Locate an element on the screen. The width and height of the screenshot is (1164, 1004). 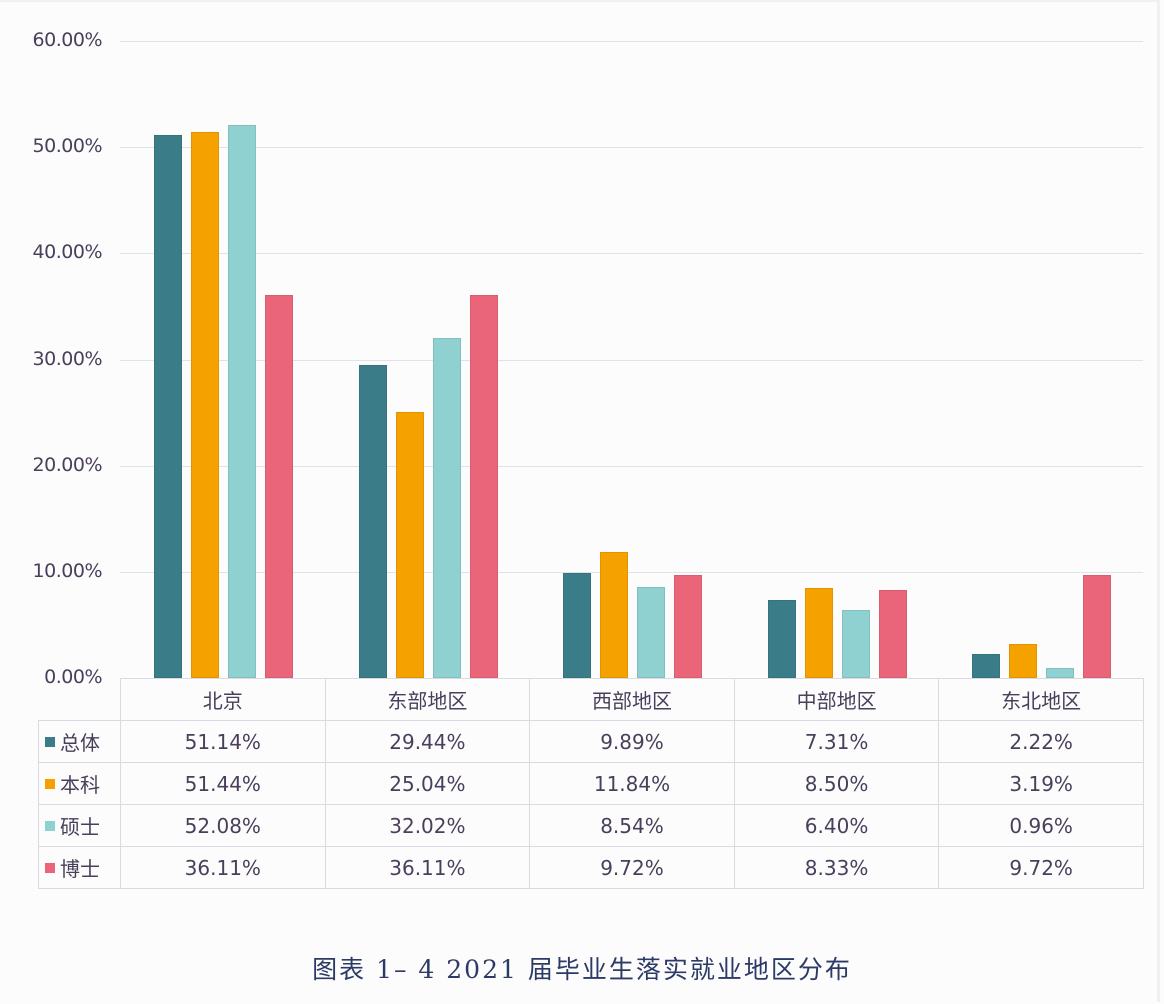
legend-entry: 本科 is located at coordinates (79, 783).